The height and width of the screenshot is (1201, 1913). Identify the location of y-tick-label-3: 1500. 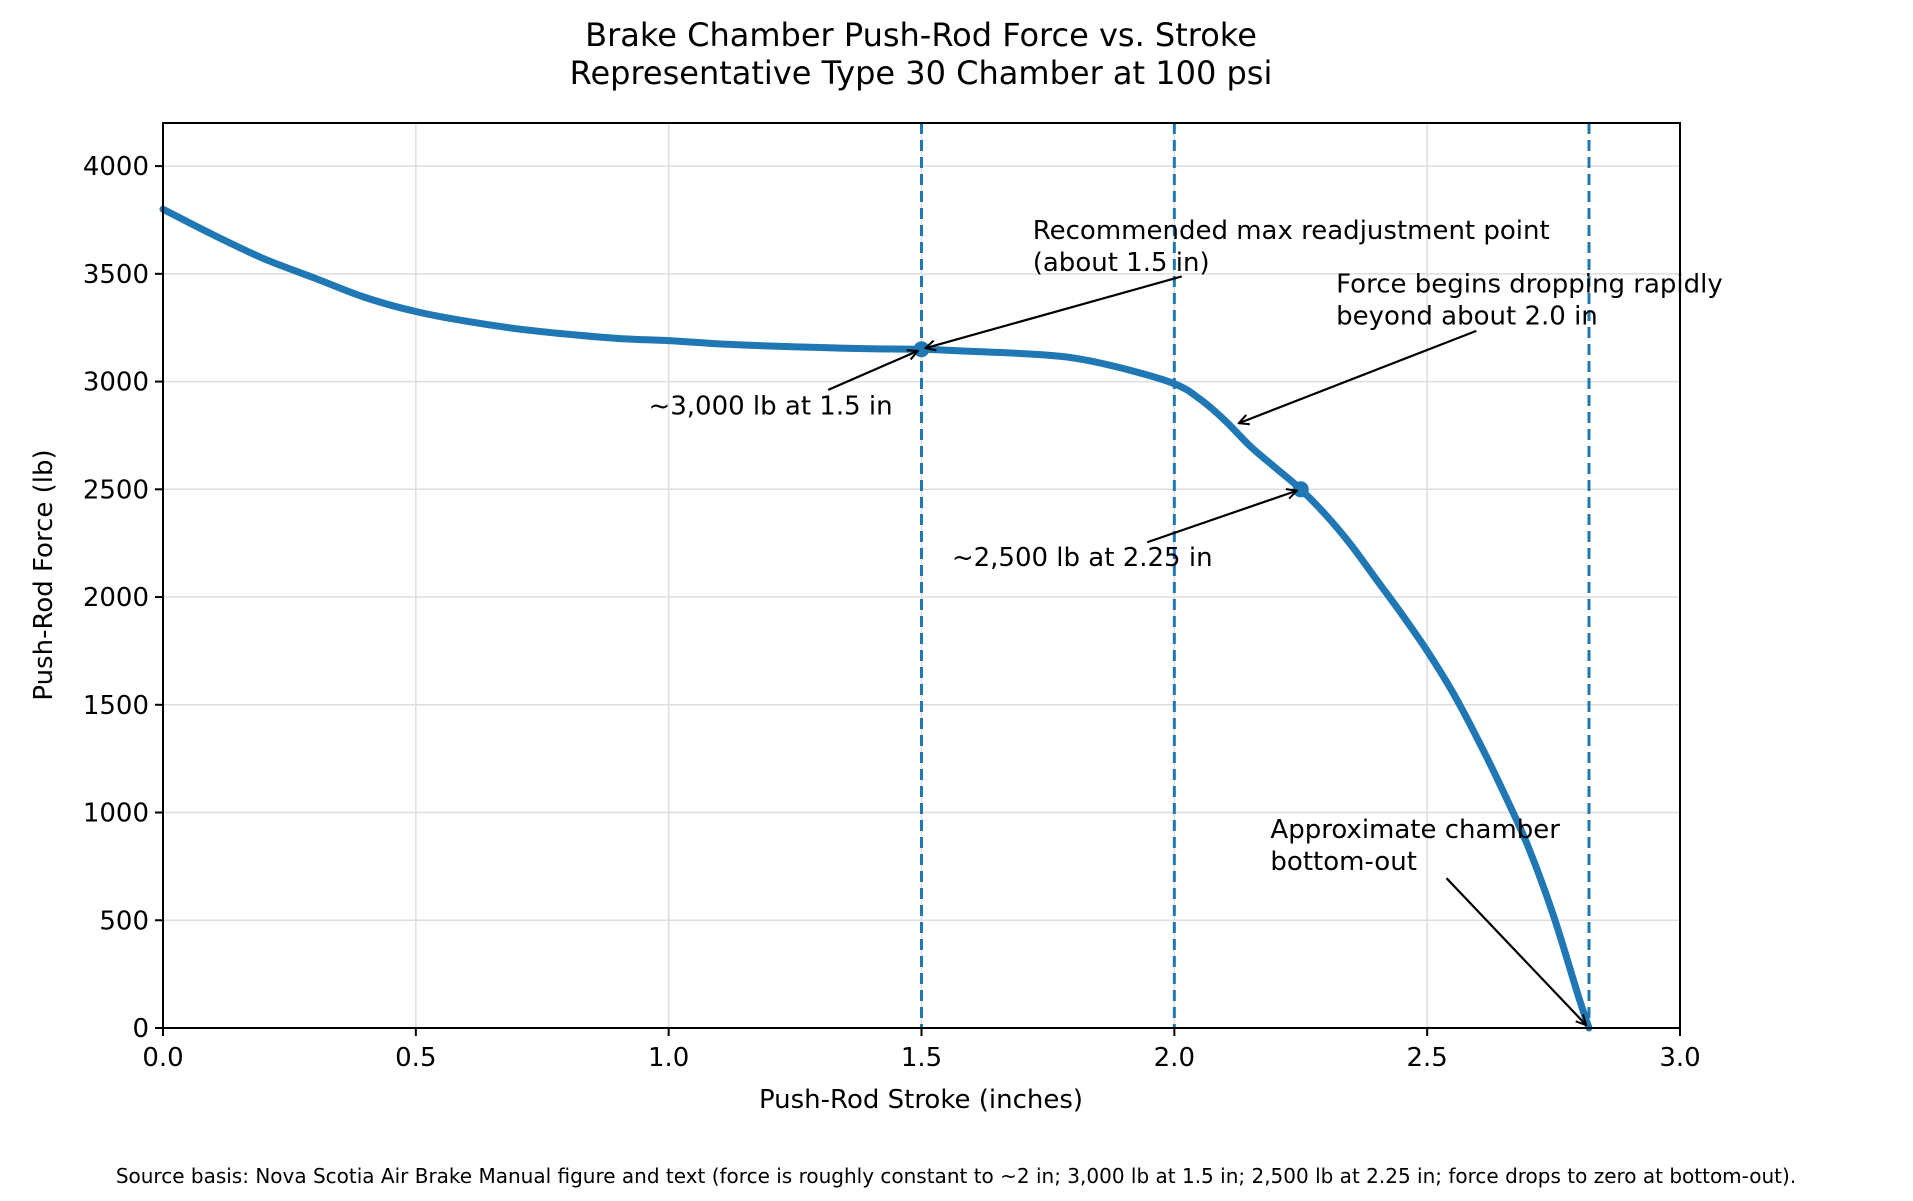
(116, 706).